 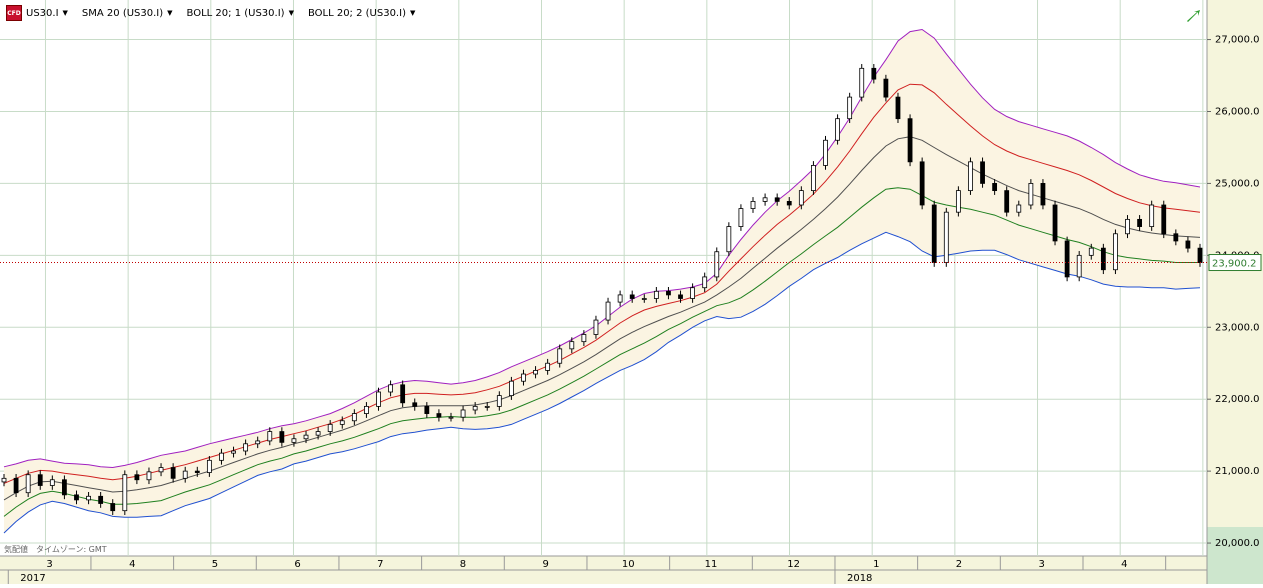 What do you see at coordinates (876, 564) in the screenshot?
I see `month-label: 1` at bounding box center [876, 564].